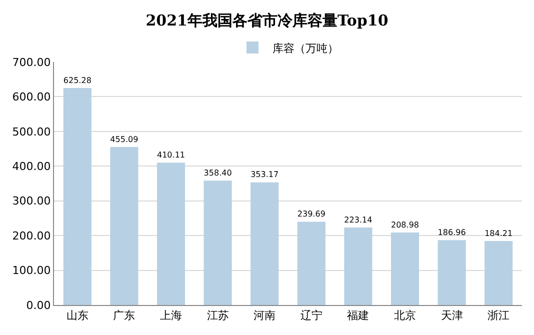 This screenshot has height=335, width=534. I want to click on y-tick-label: 100.00, so click(31, 271).